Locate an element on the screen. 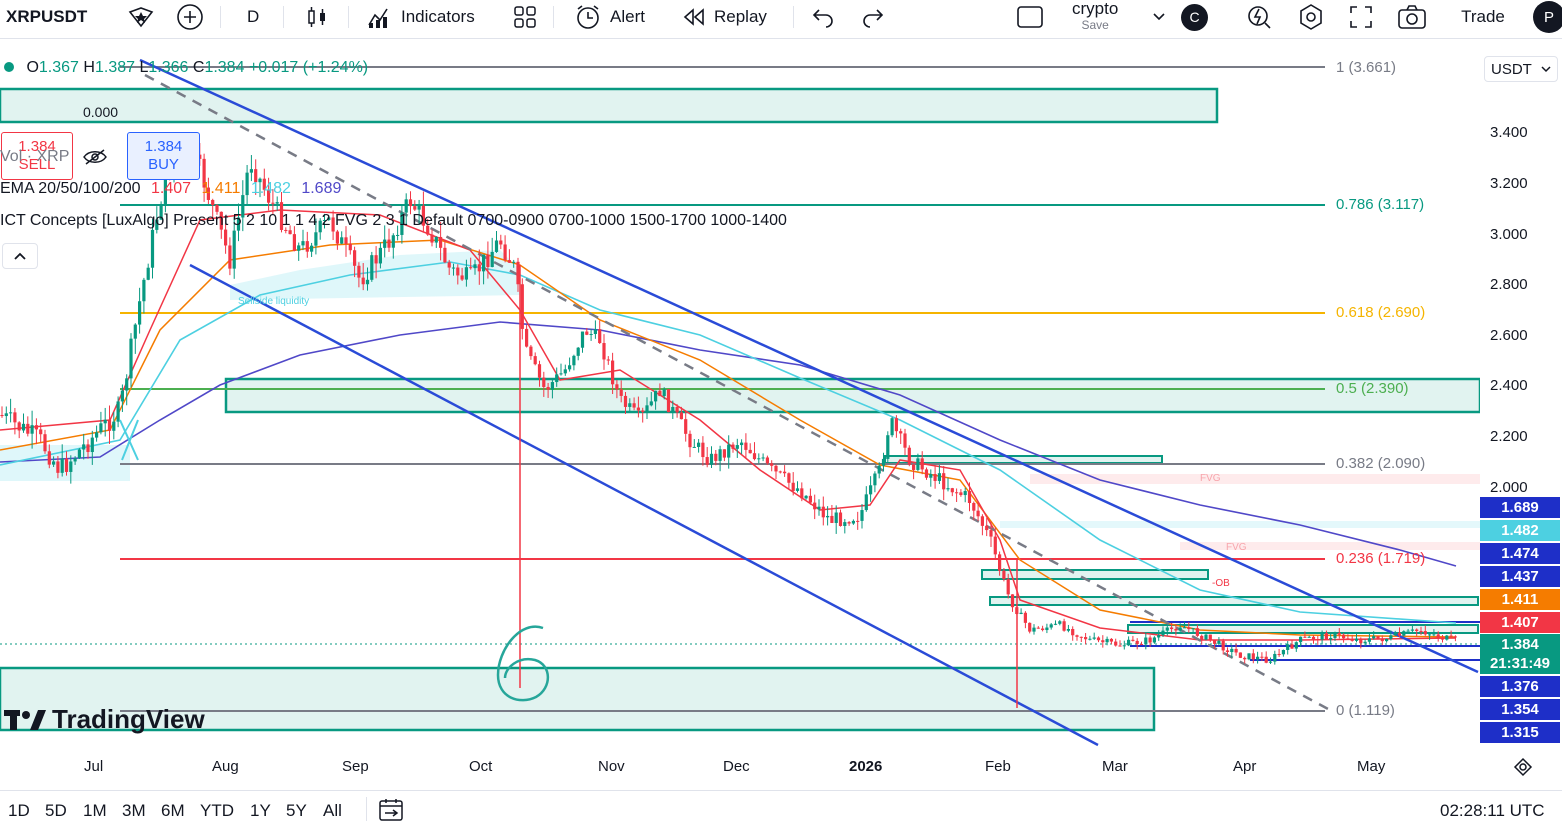  profile-letter: P is located at coordinates (1547, 17).